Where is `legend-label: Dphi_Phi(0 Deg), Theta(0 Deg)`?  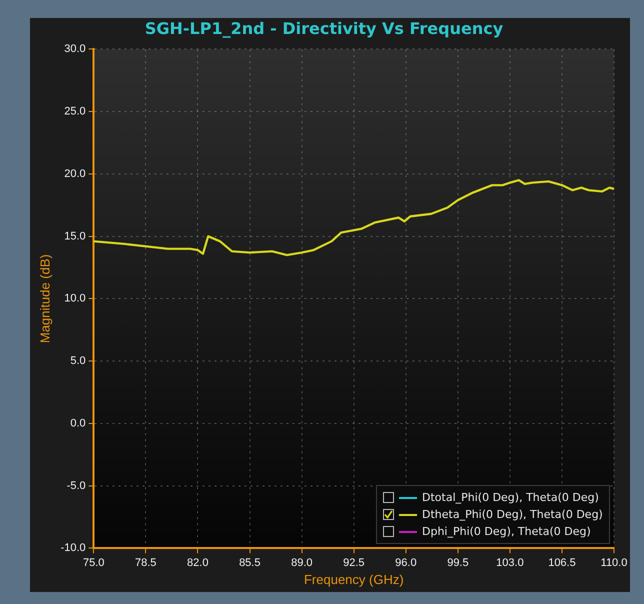
legend-label: Dphi_Phi(0 Deg), Theta(0 Deg) is located at coordinates (506, 531).